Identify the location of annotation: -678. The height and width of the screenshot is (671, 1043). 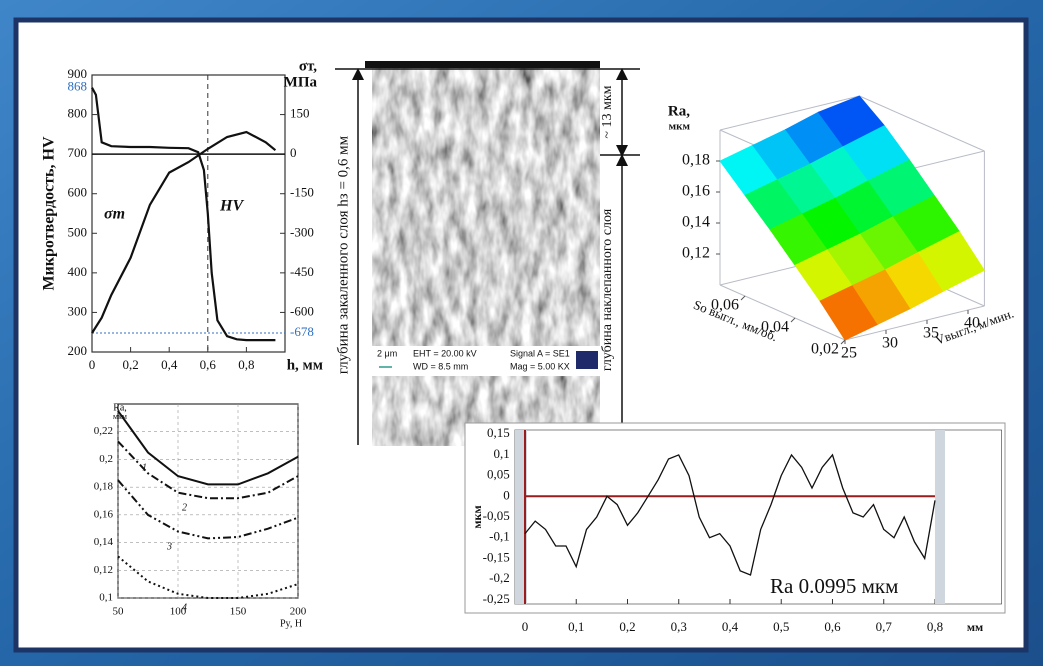
(302, 331).